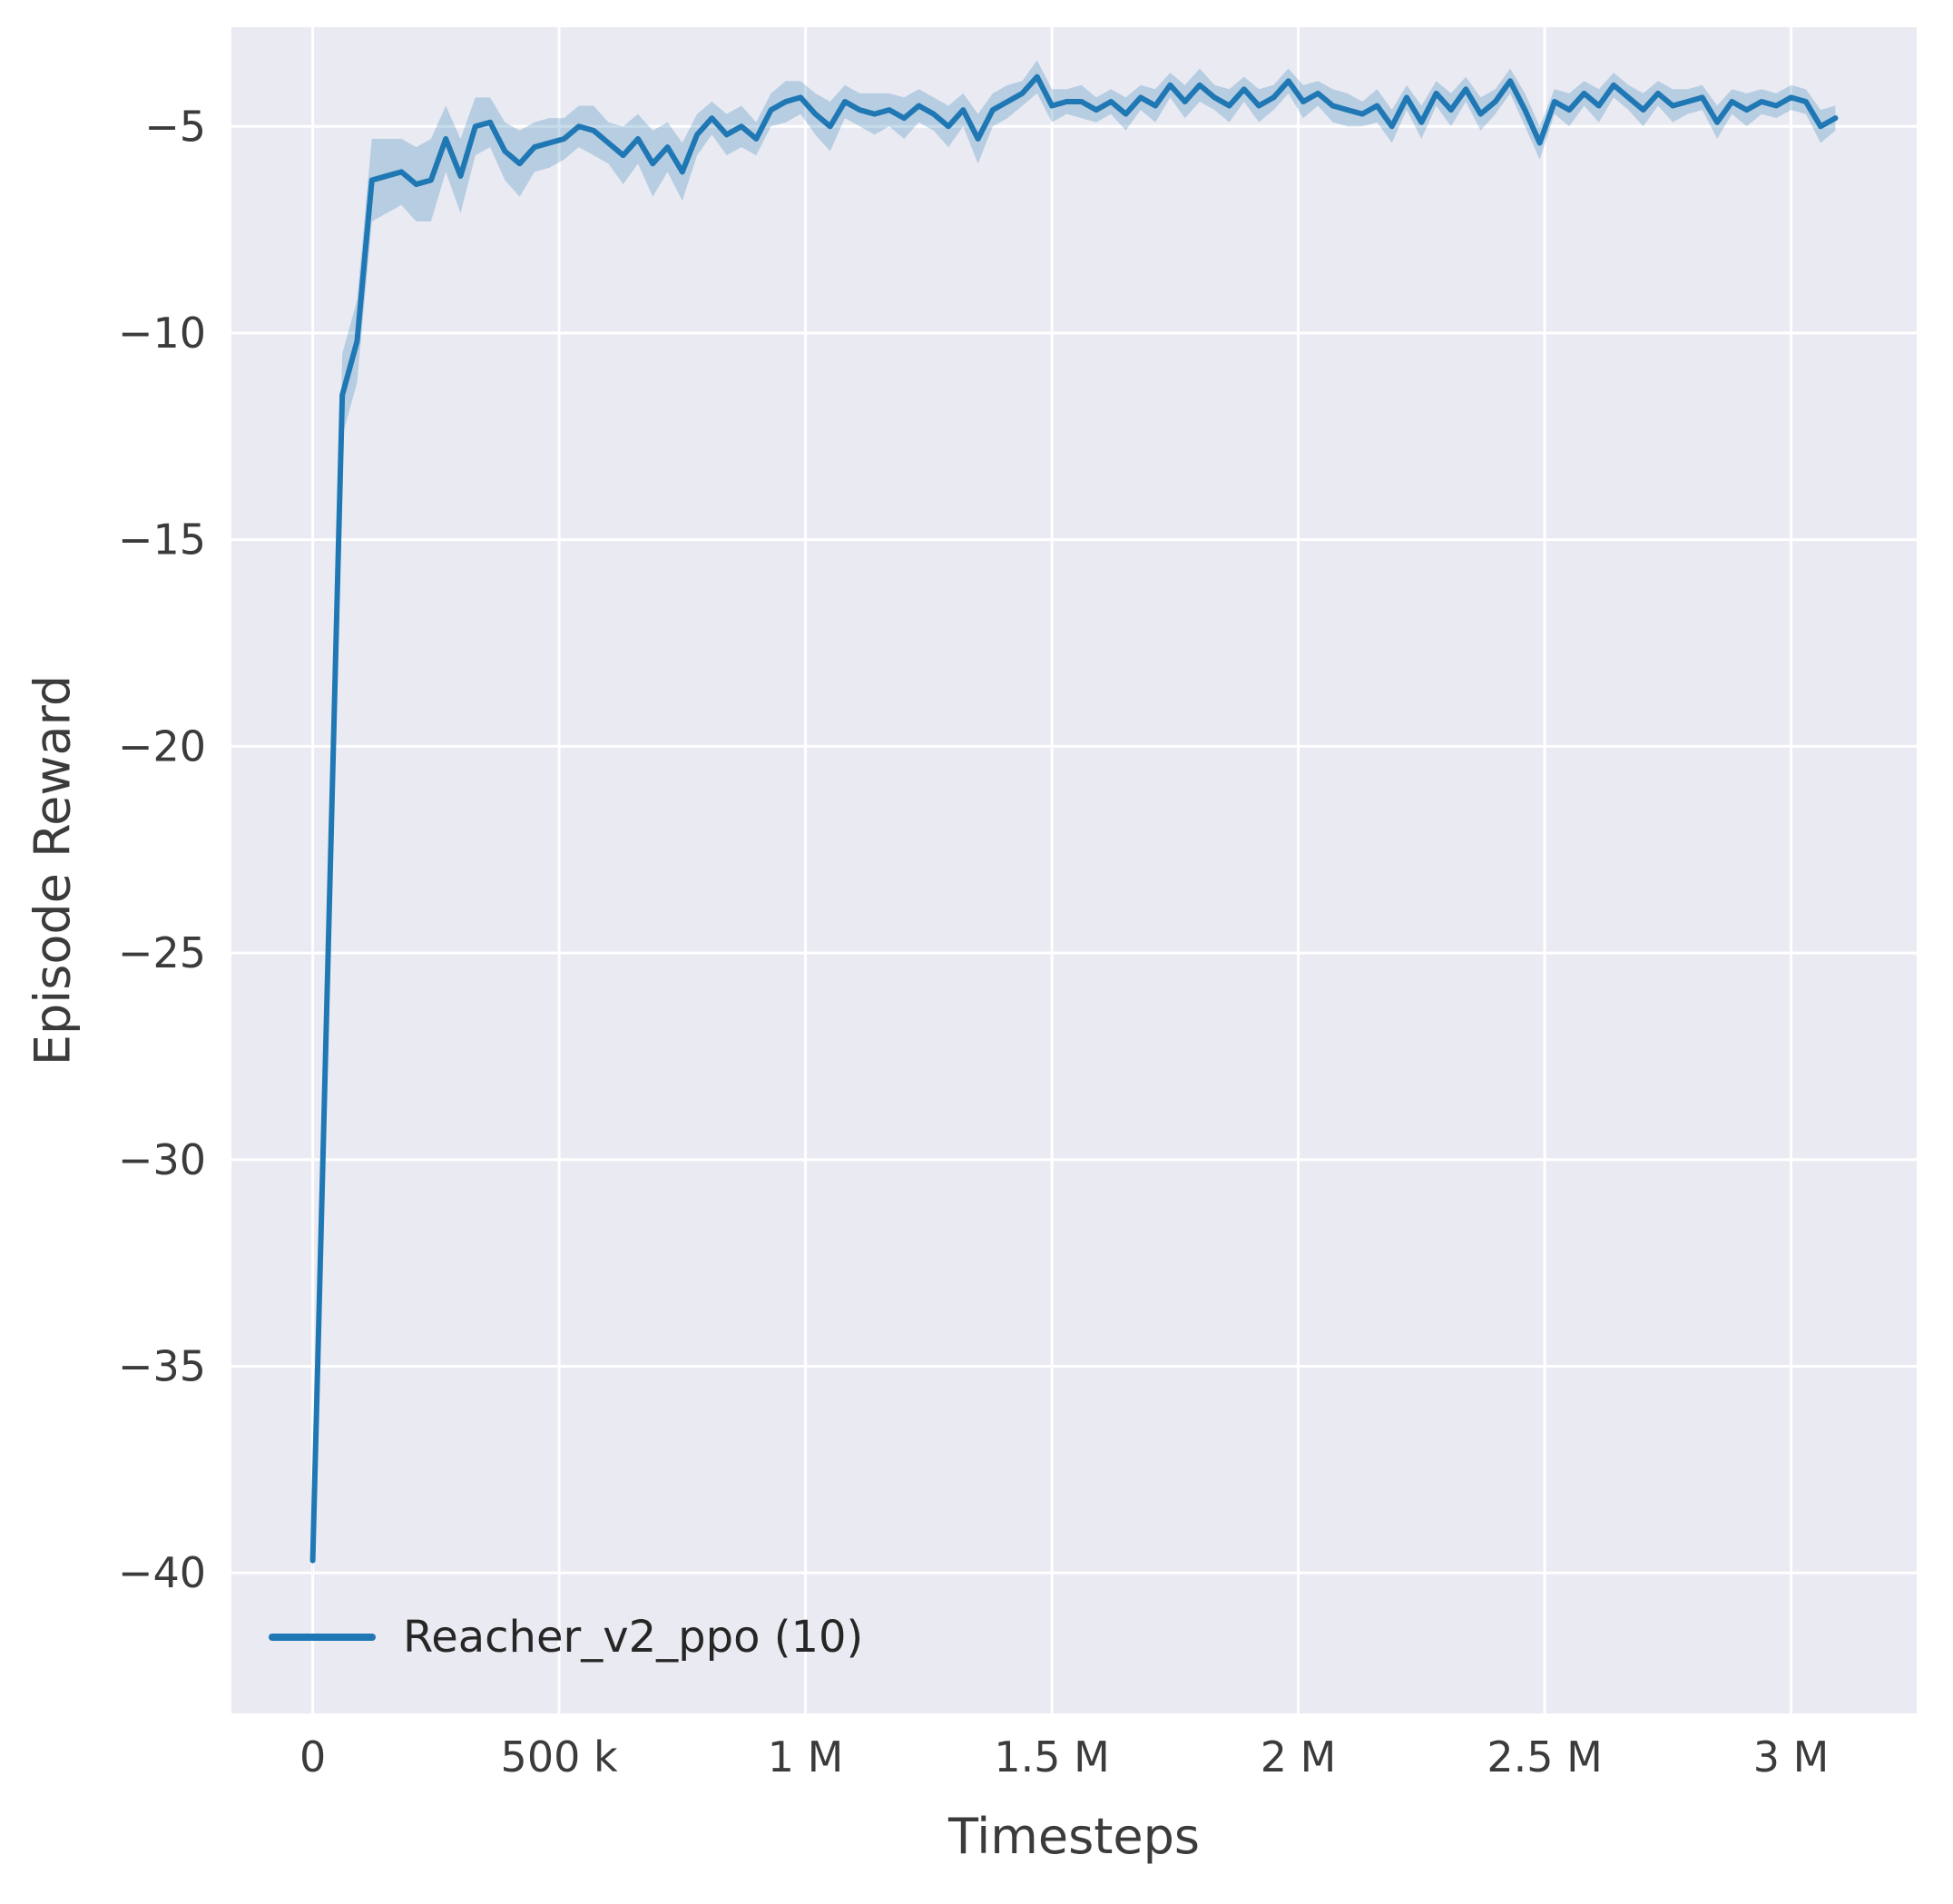  What do you see at coordinates (312, 1756) in the screenshot?
I see `x-tick-label: 0` at bounding box center [312, 1756].